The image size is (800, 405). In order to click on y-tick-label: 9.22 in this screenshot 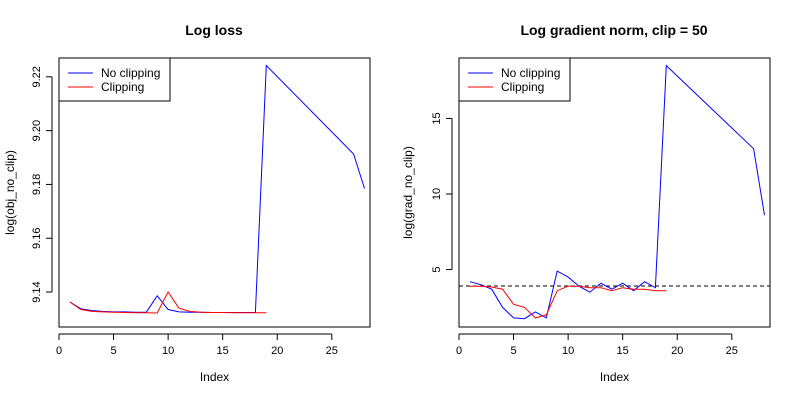, I will do `click(37, 76)`.